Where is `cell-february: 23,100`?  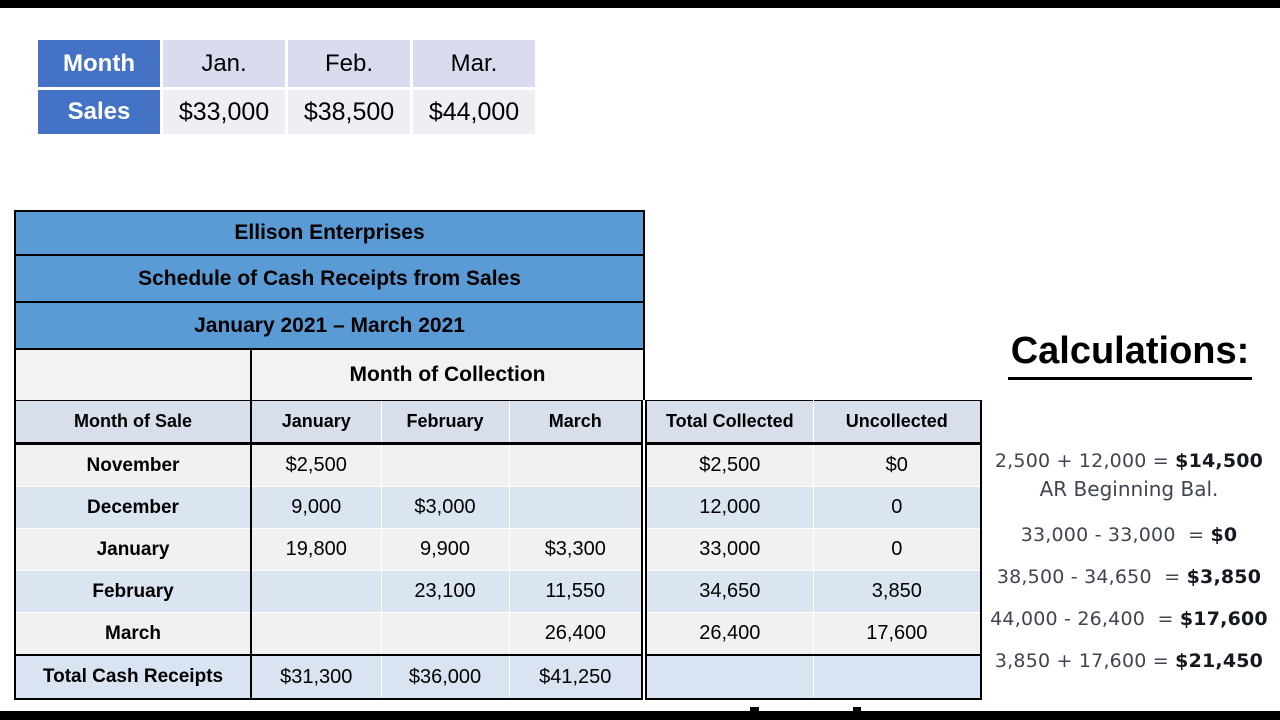 cell-february: 23,100 is located at coordinates (445, 591).